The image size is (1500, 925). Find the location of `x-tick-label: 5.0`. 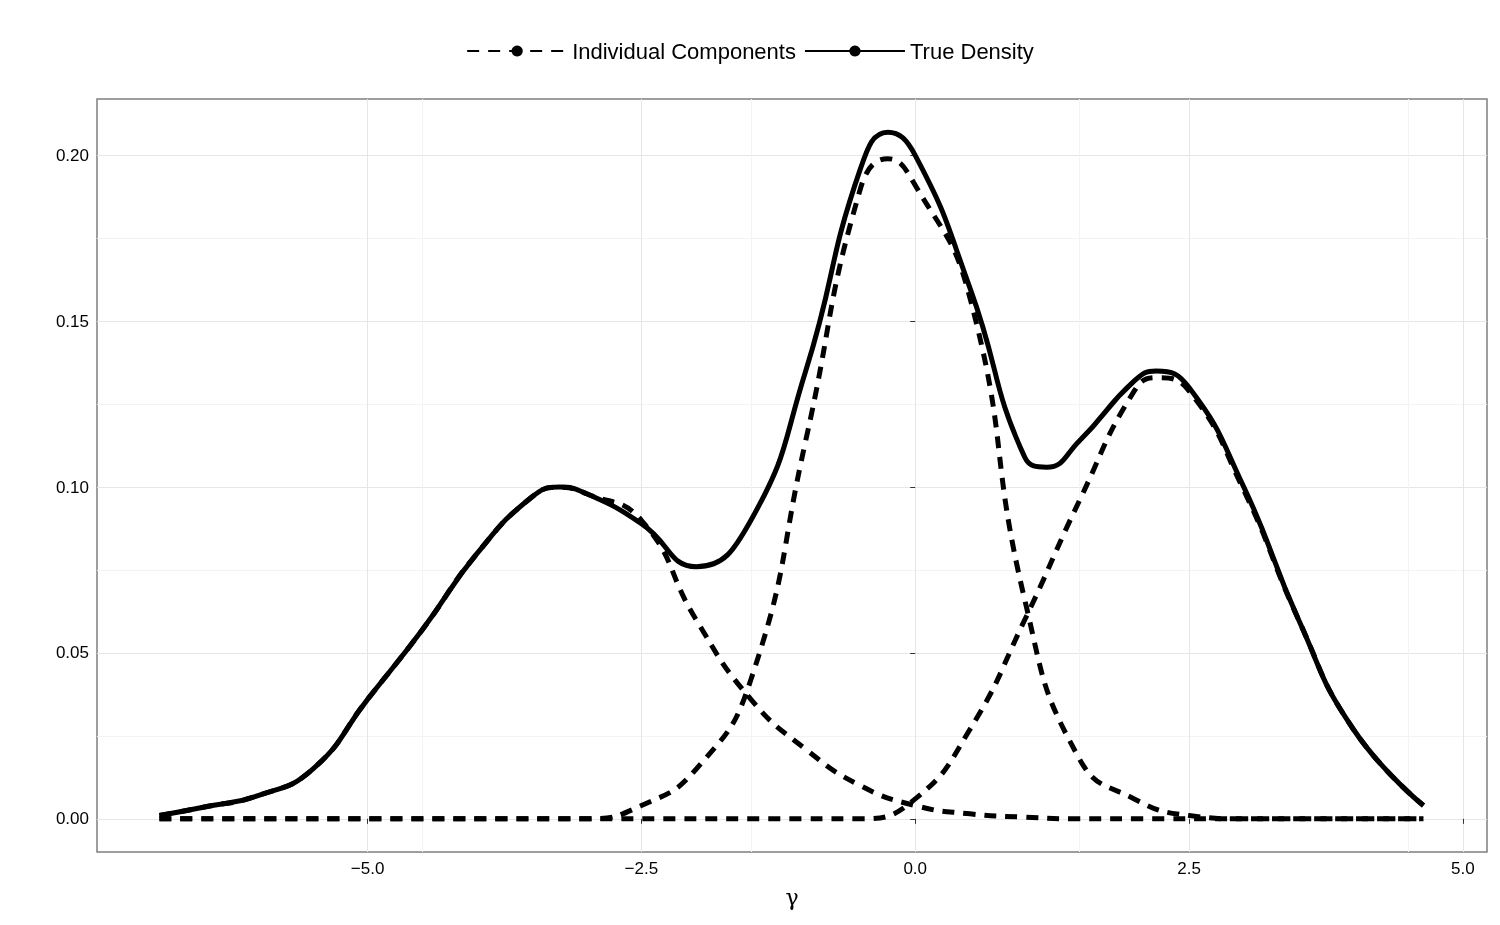

x-tick-label: 5.0 is located at coordinates (1463, 868).